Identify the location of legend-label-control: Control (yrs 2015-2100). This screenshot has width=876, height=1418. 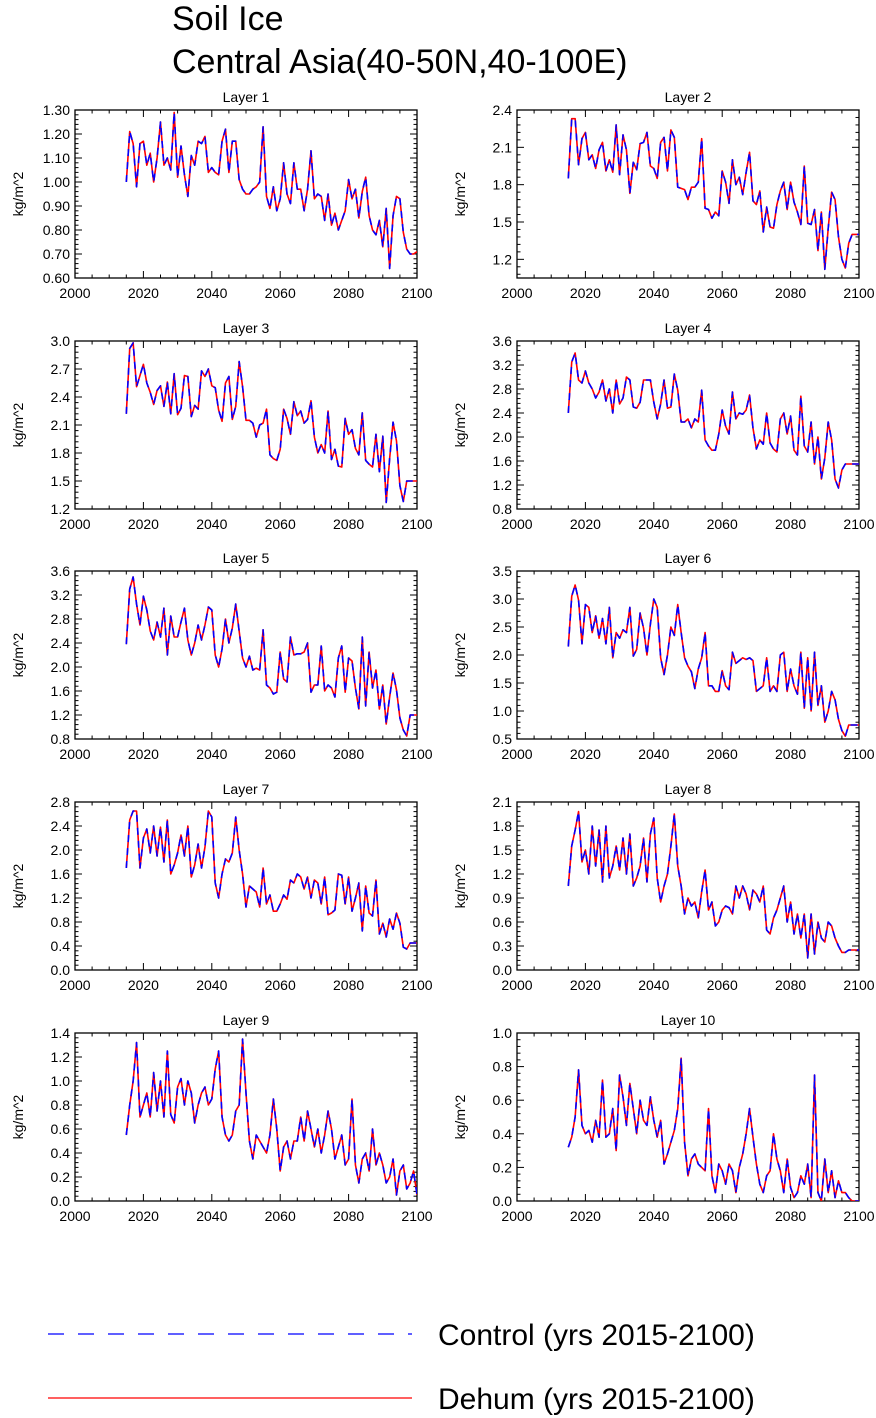
(596, 1335).